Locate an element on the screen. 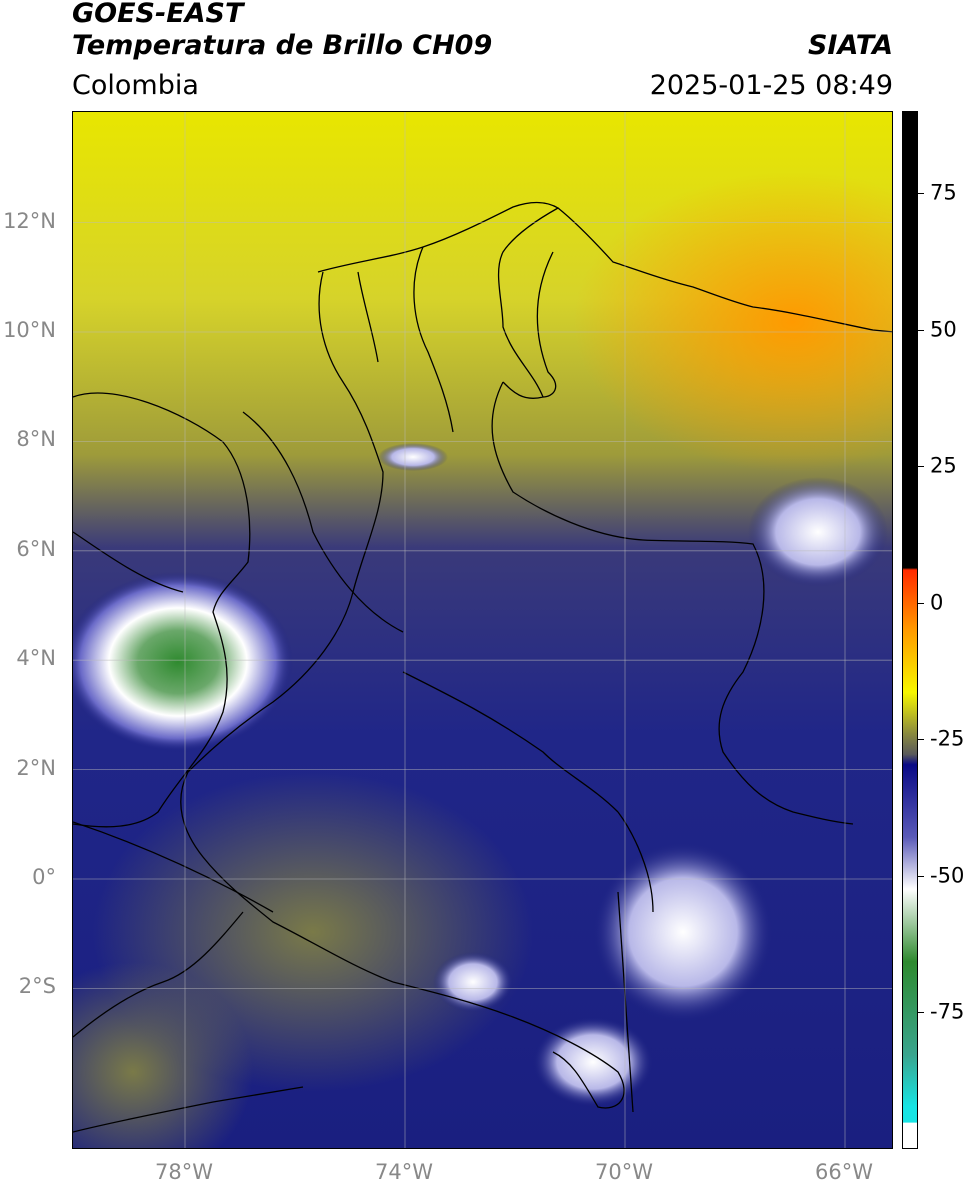 This screenshot has height=1190, width=966. warm-region is located at coordinates (732, 322).